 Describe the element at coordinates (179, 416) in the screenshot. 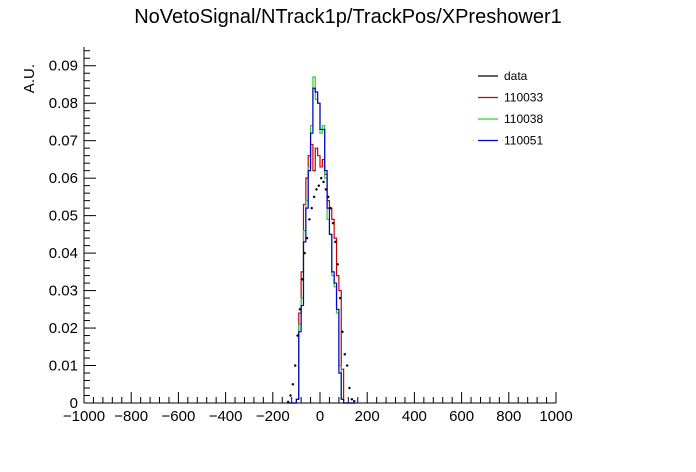

I see `x-tick-label: −600` at that location.